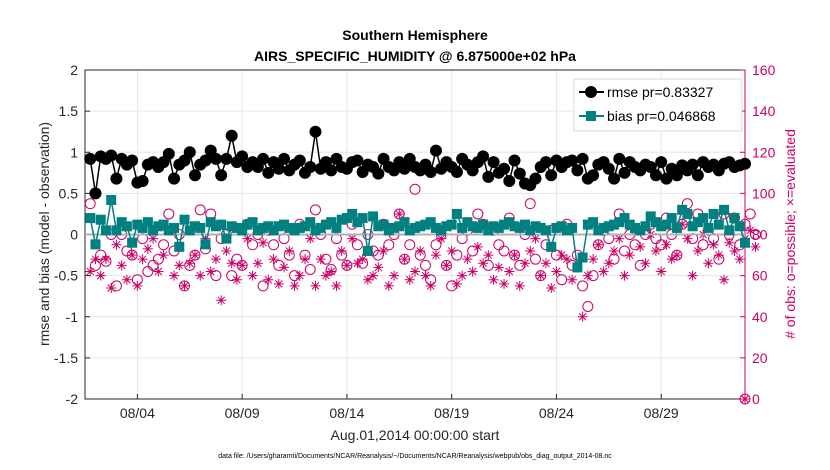 This screenshot has width=830, height=470. What do you see at coordinates (764, 70) in the screenshot?
I see `y-right-tick-label: 160` at bounding box center [764, 70].